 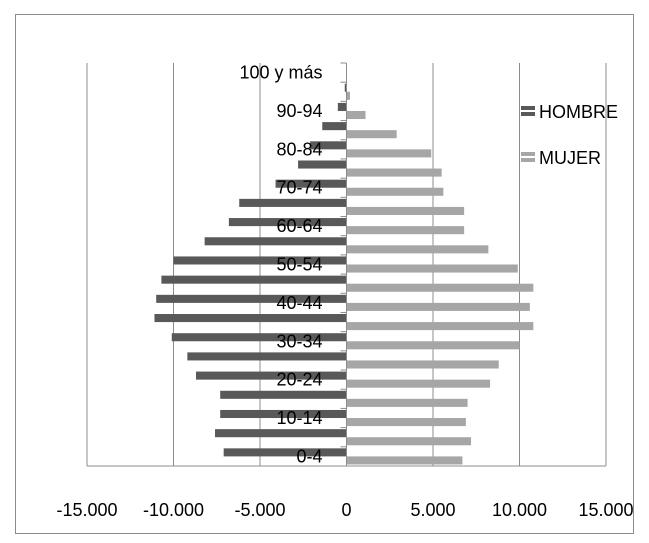 I want to click on x-tick-label: 0, so click(x=346, y=510).